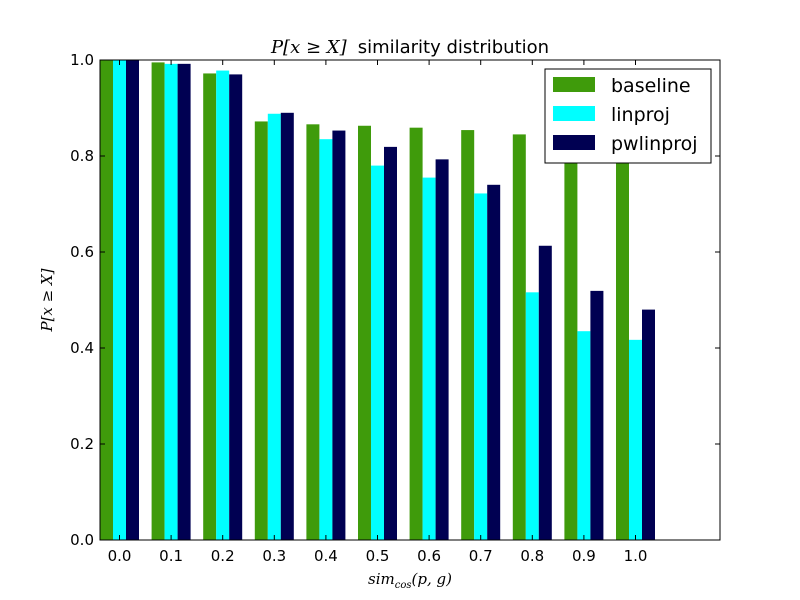  What do you see at coordinates (210, 306) in the screenshot?
I see `bar-baseline-0.2` at bounding box center [210, 306].